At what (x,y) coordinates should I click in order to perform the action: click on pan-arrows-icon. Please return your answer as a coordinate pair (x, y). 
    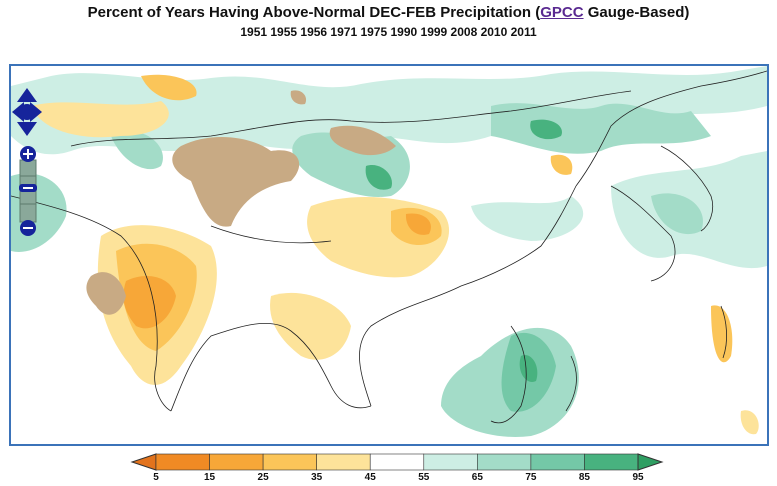
    Looking at the image, I should click on (27, 112).